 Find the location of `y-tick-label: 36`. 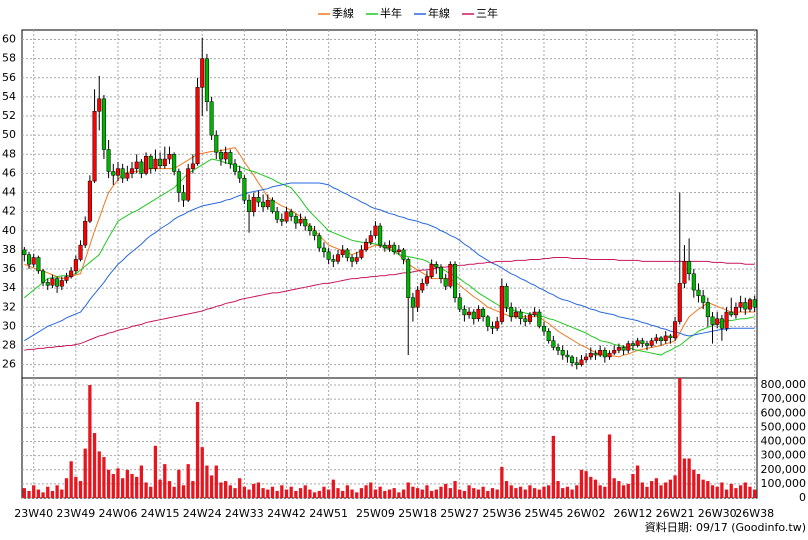

y-tick-label: 36 is located at coordinates (9, 268).